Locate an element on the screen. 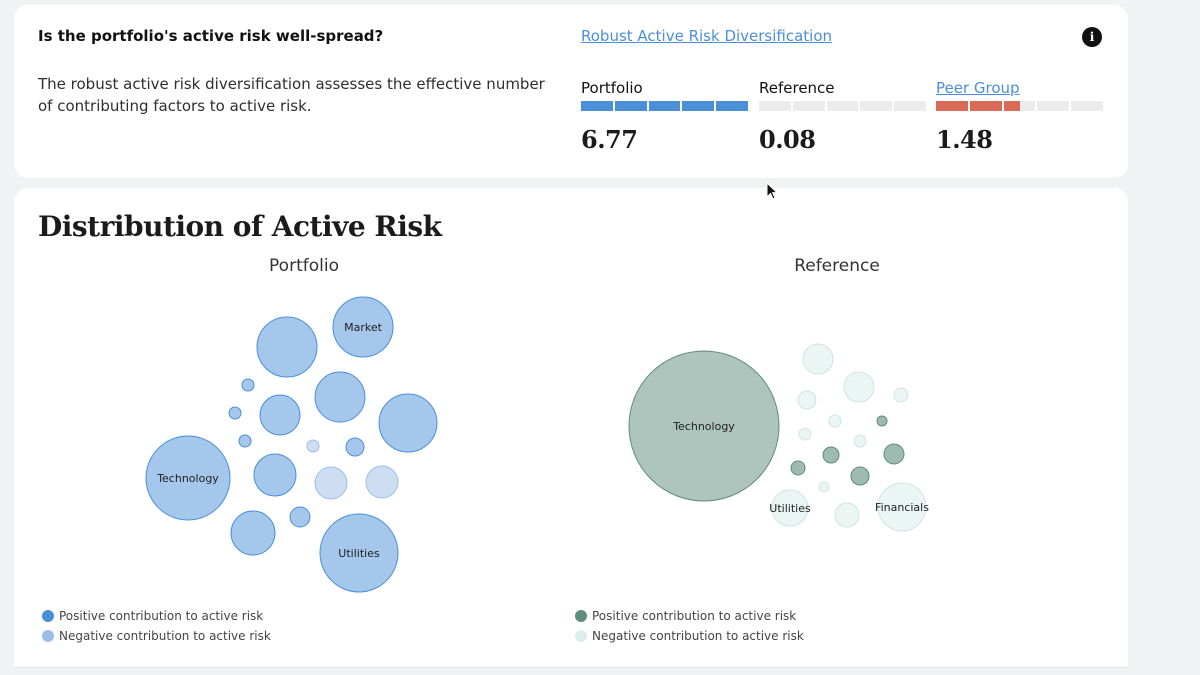 The width and height of the screenshot is (1200, 675). portfolio-panel-title: Portfolio is located at coordinates (304, 266).